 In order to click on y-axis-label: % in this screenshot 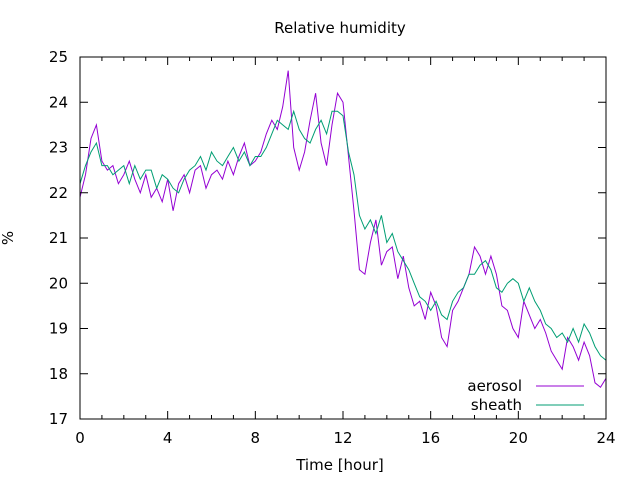, I will do `click(8, 238)`.